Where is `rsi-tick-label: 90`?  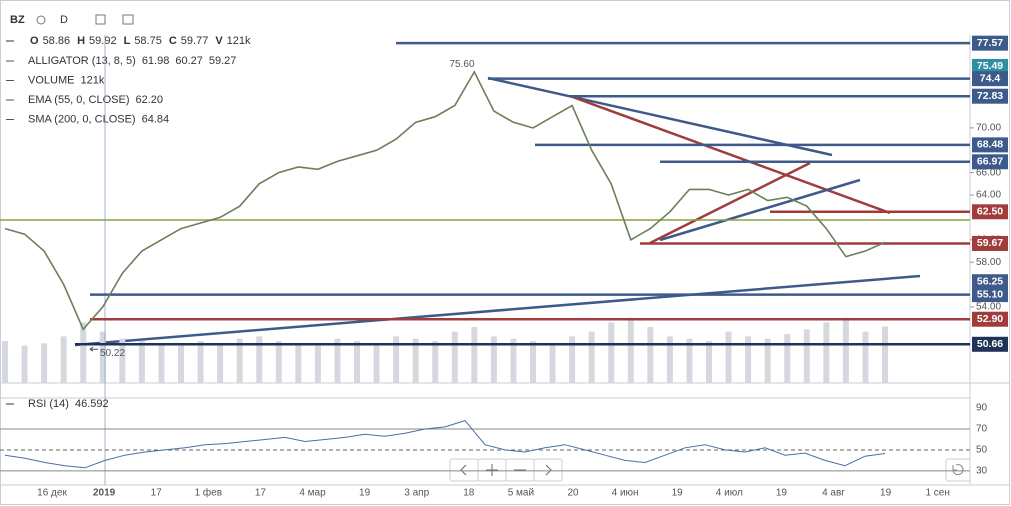
rsi-tick-label: 90 is located at coordinates (982, 408).